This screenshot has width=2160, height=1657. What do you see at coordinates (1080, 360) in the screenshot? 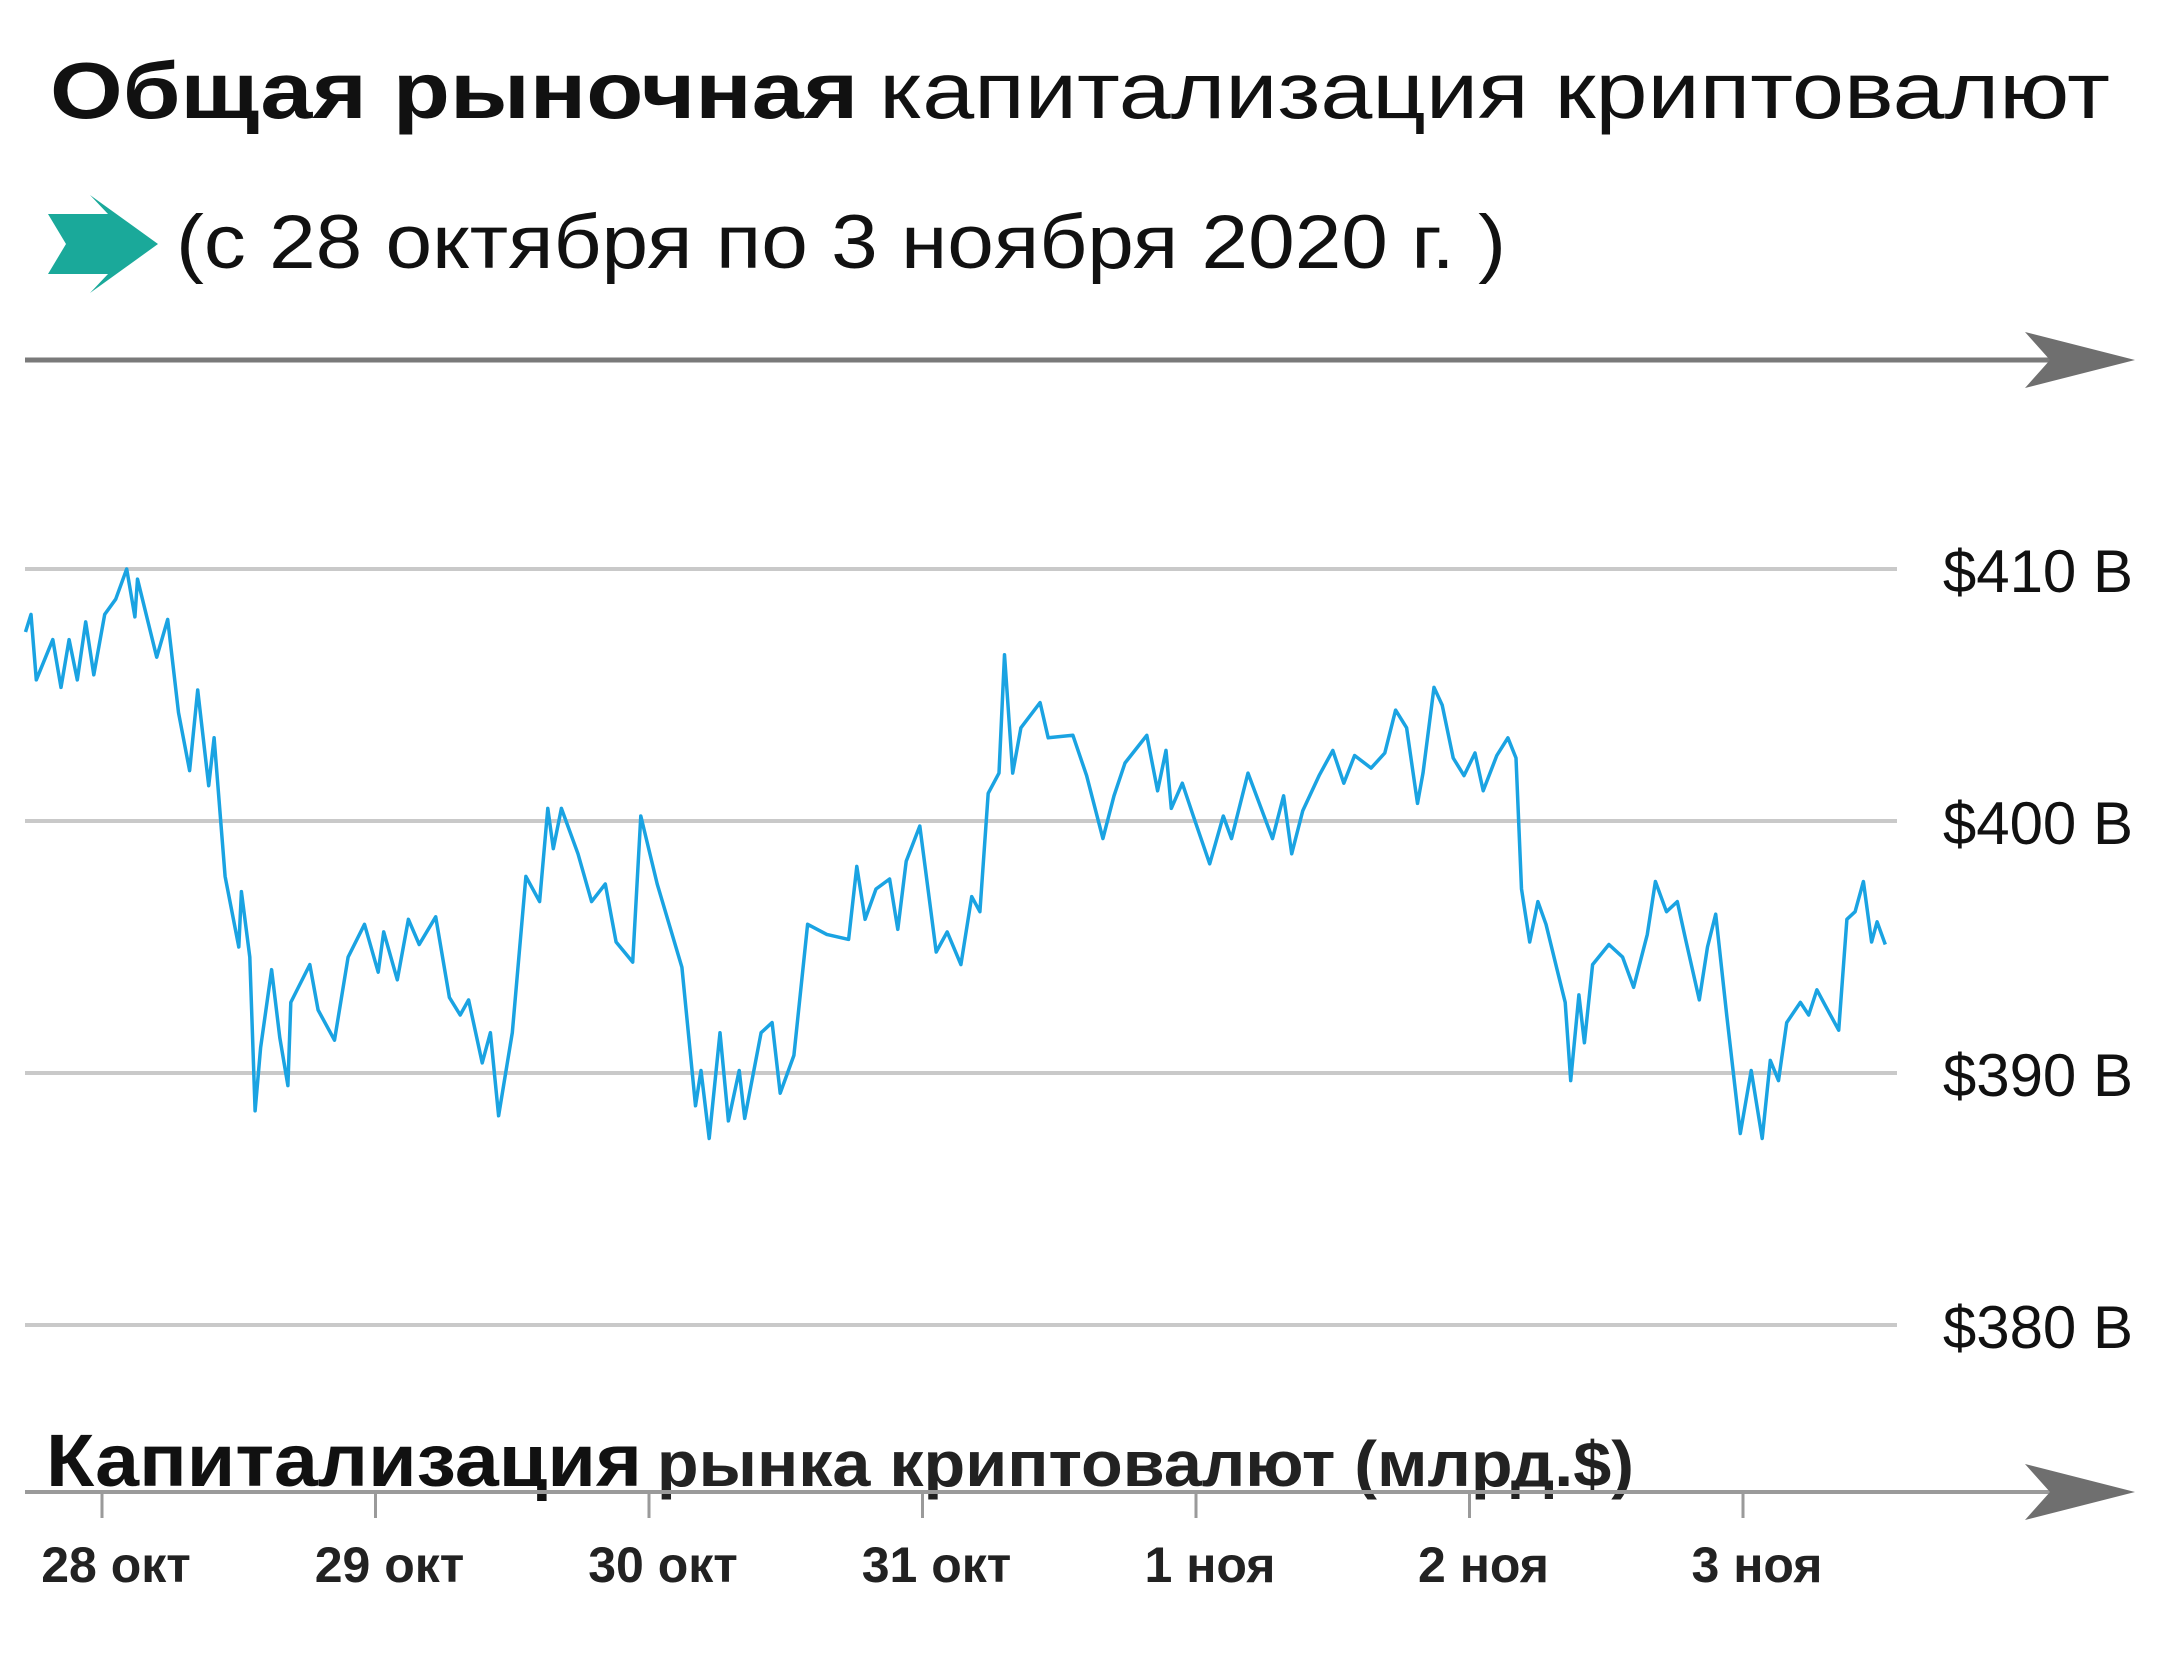
I see `top-axis-arrow` at bounding box center [1080, 360].